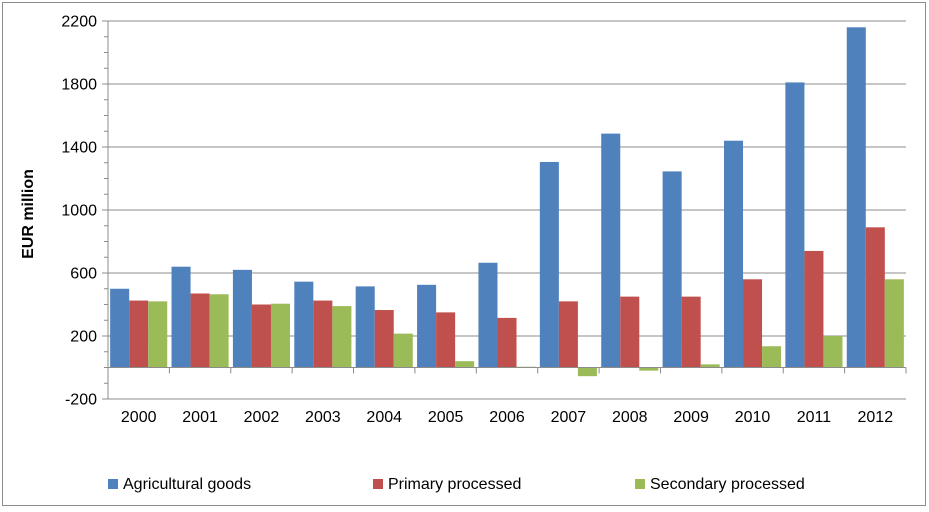 The width and height of the screenshot is (929, 512). I want to click on x-tick-label: 2010, so click(753, 417).